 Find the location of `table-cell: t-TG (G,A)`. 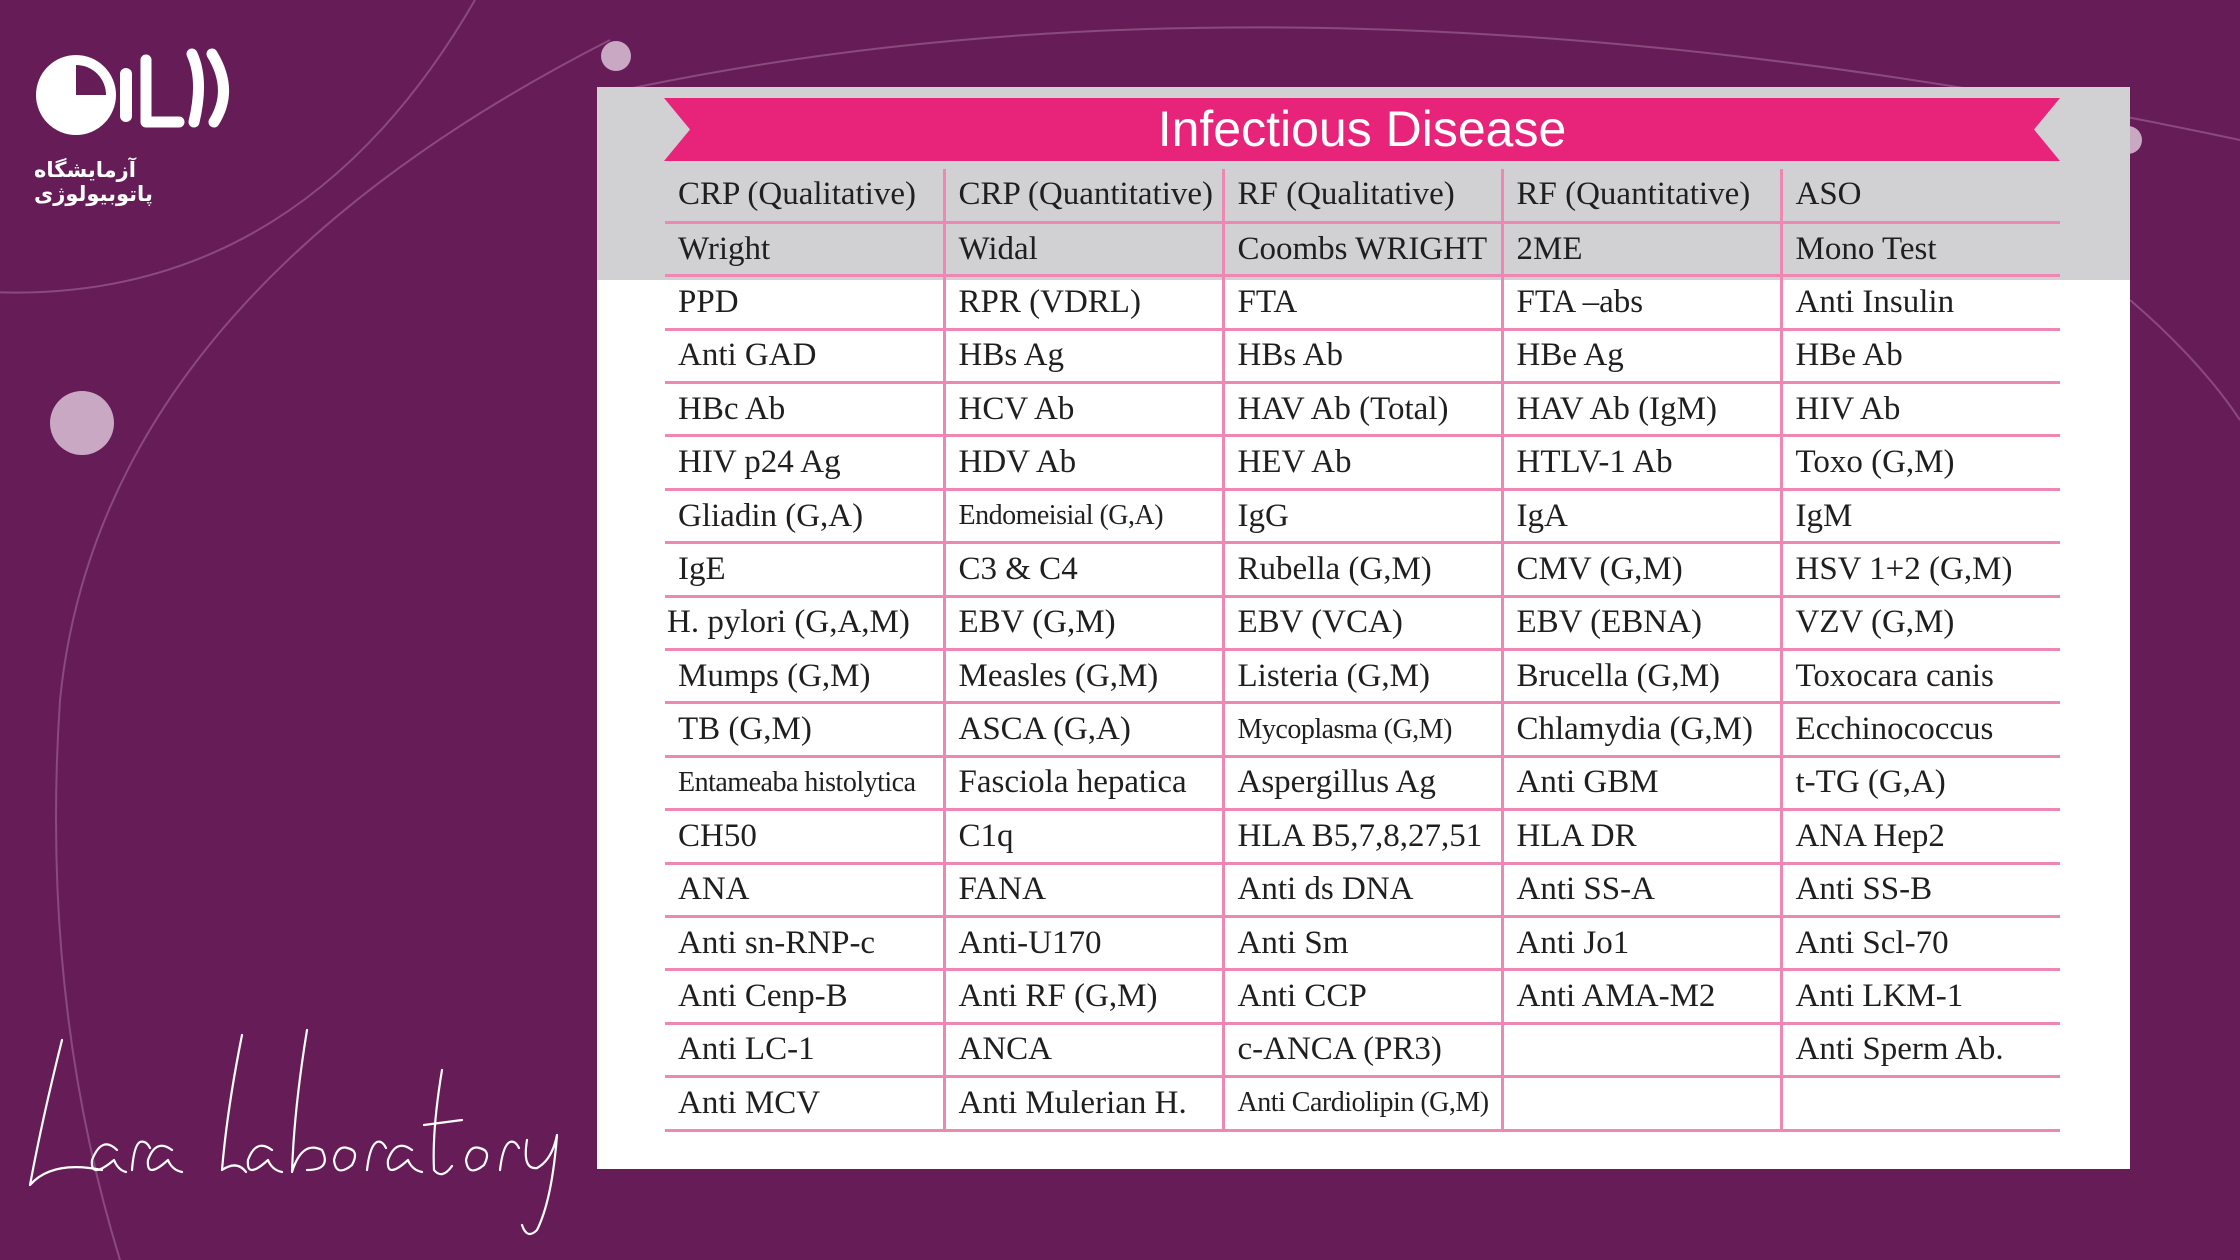

table-cell: t-TG (G,A) is located at coordinates (1920, 784).